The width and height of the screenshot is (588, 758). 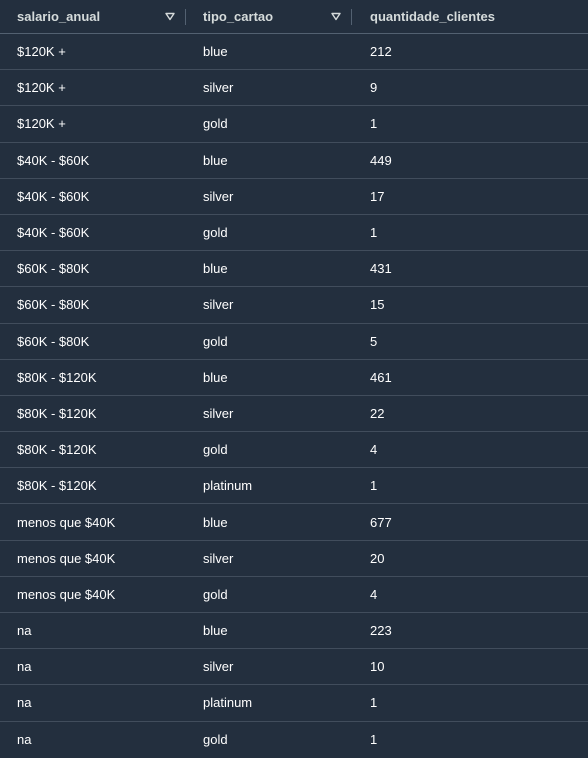 What do you see at coordinates (294, 342) in the screenshot?
I see `table-row: $60K - $80K gold 5` at bounding box center [294, 342].